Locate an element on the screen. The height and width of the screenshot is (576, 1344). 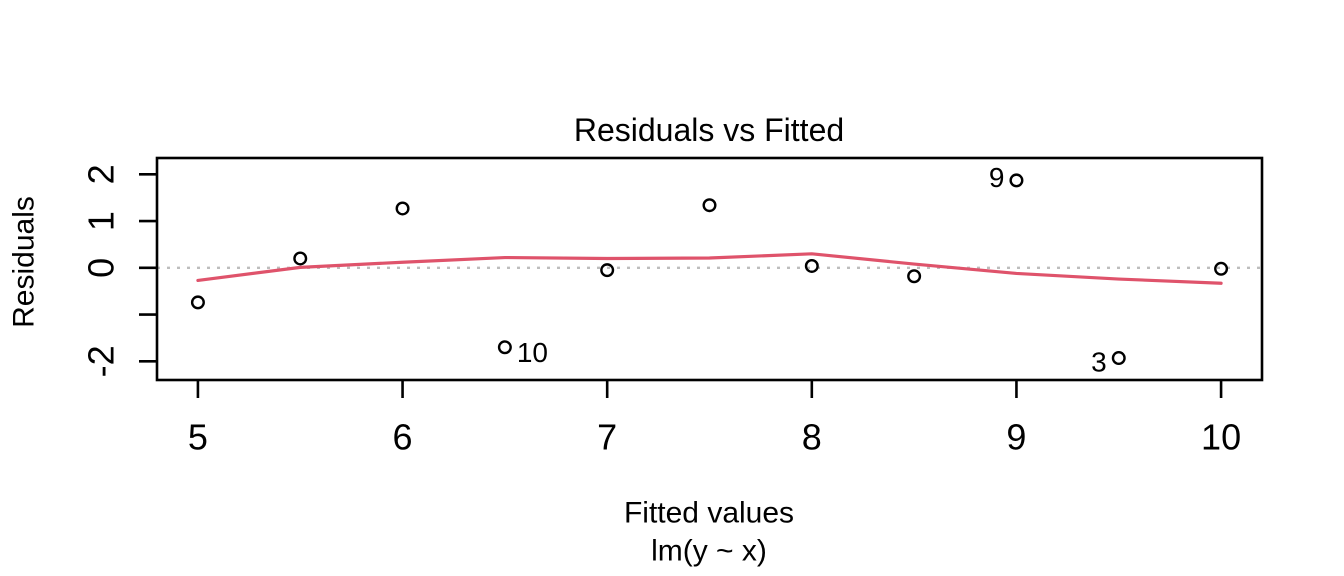
x-tick-label: 7 is located at coordinates (607, 437).